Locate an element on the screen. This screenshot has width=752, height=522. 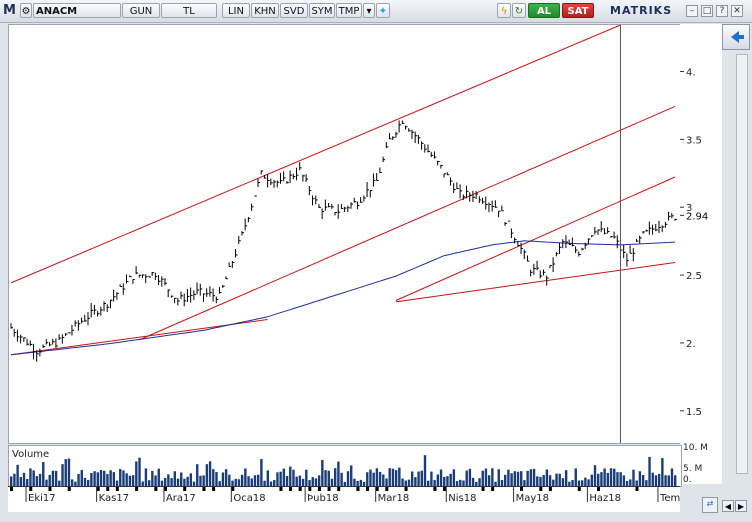
y-tick-label: 3.5 is located at coordinates (694, 140).